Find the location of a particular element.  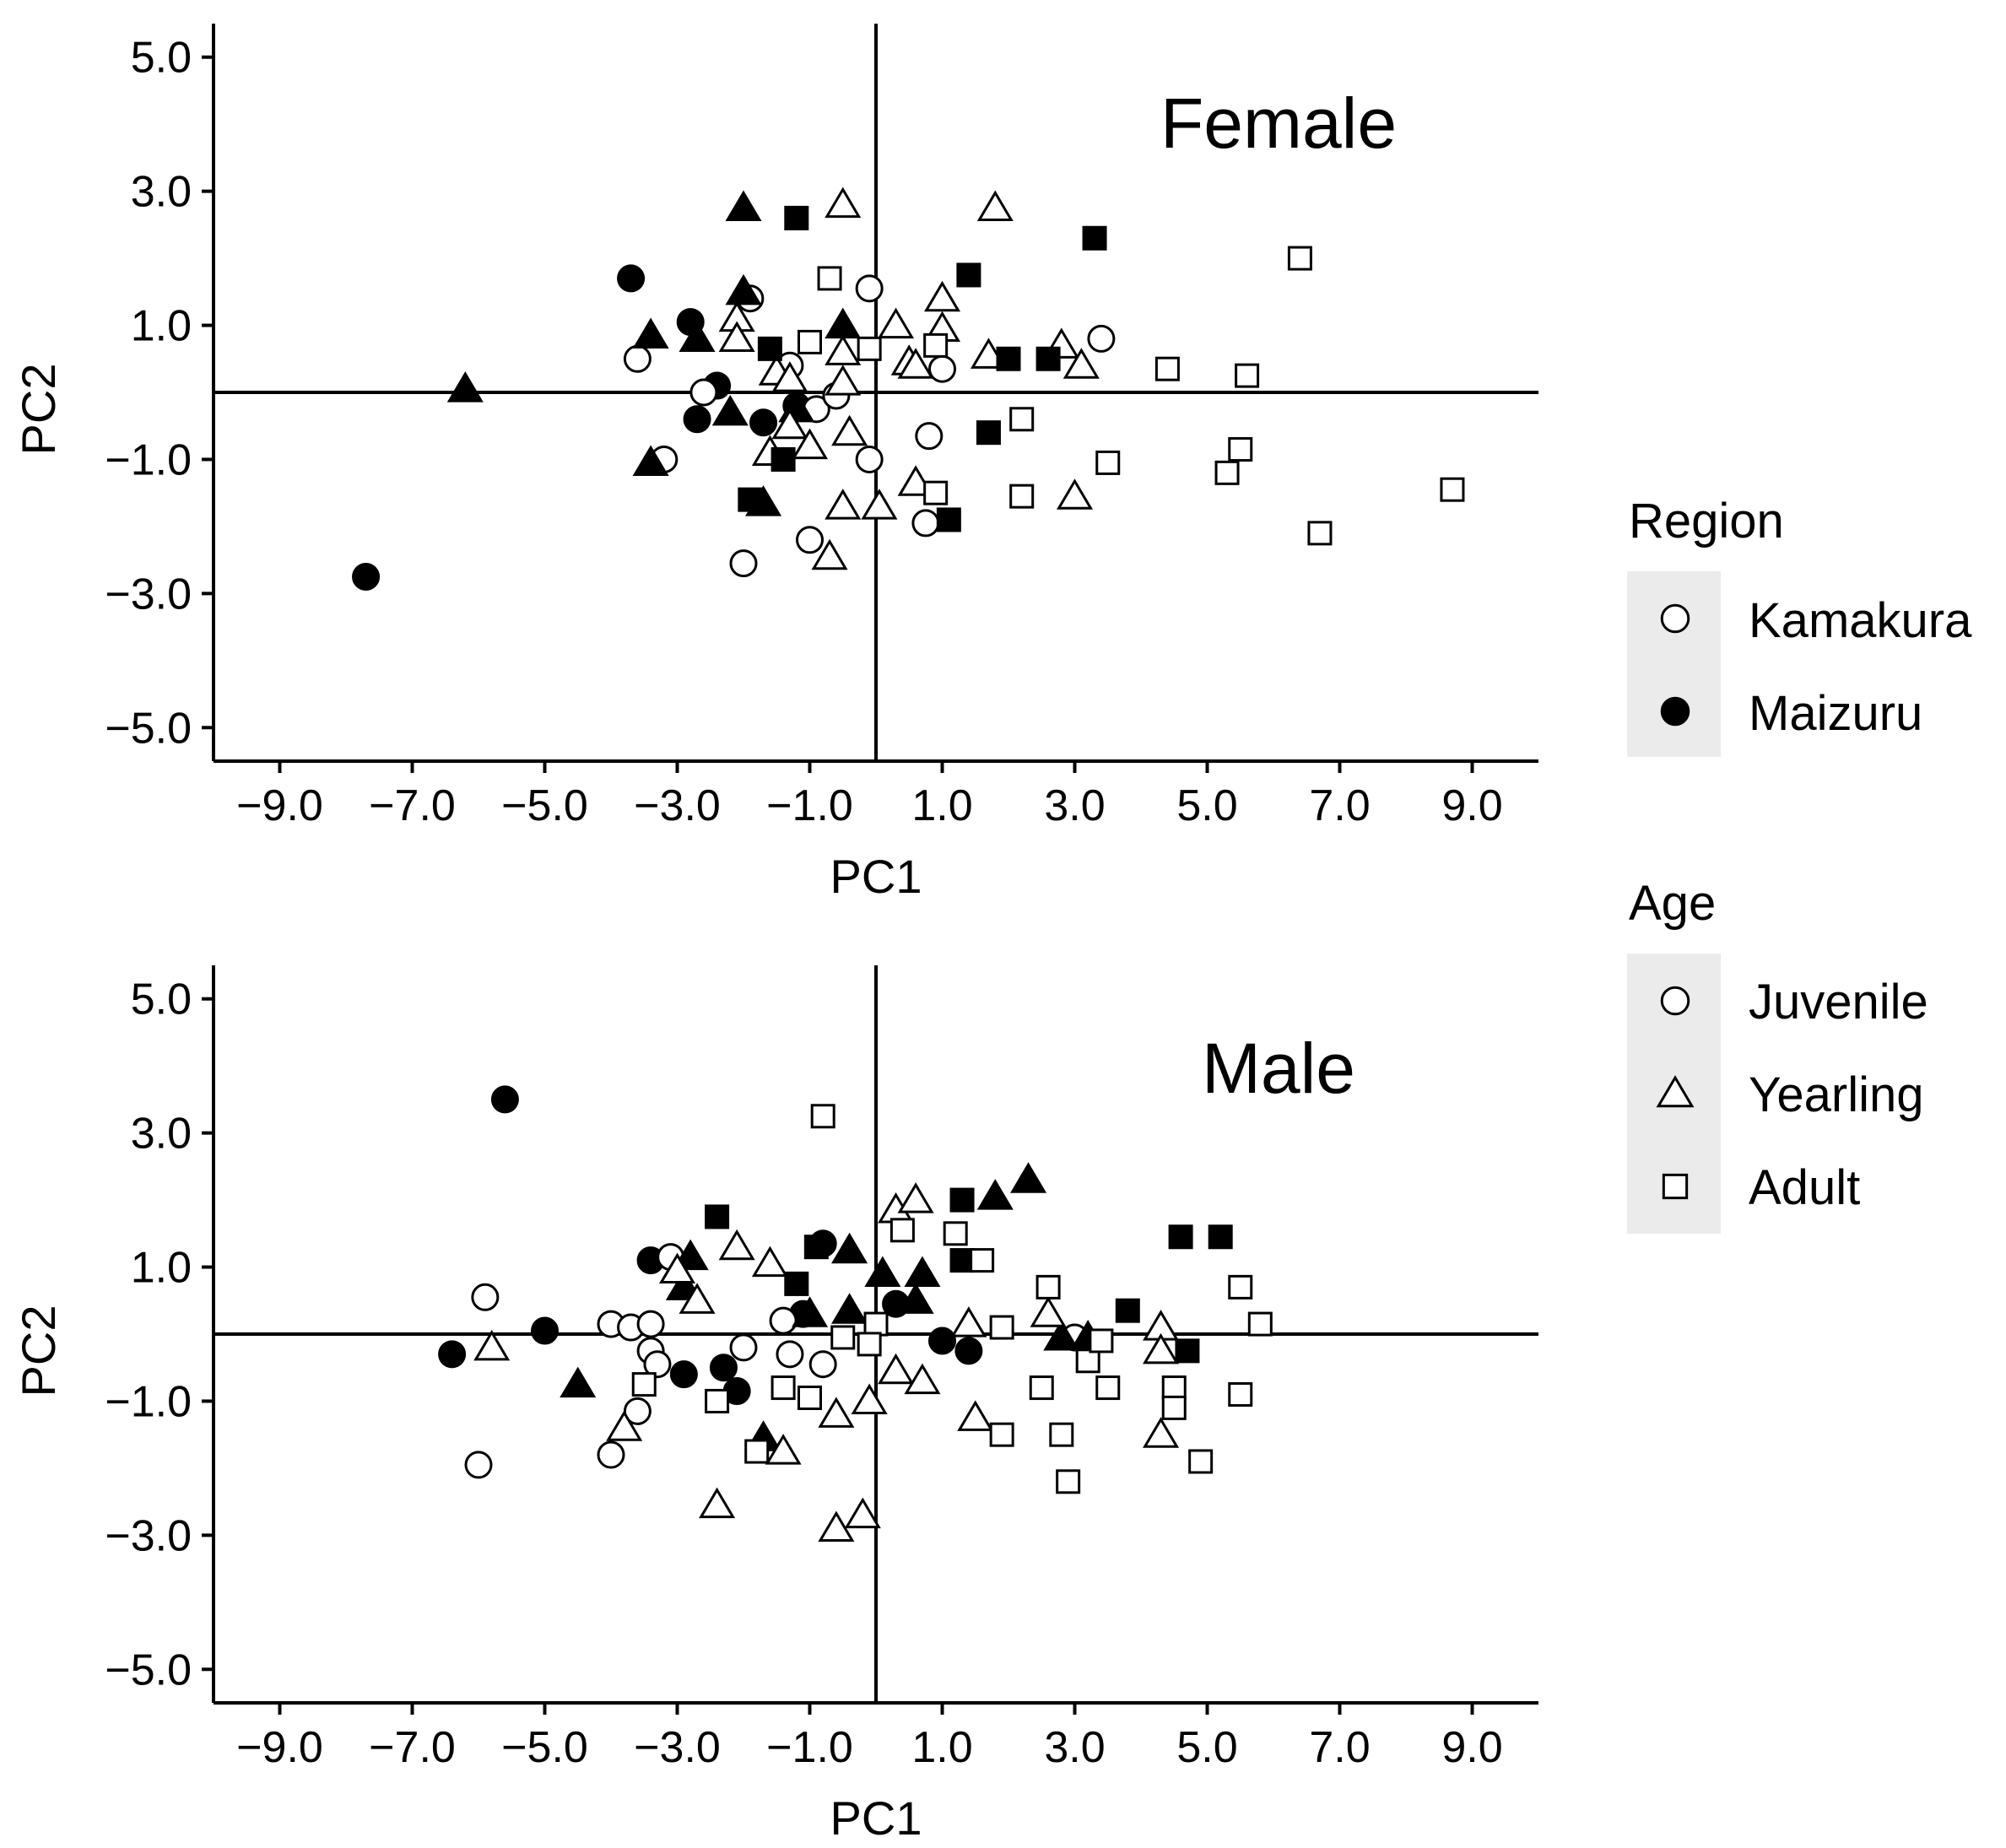

female-panel-title: Female is located at coordinates (1278, 123).